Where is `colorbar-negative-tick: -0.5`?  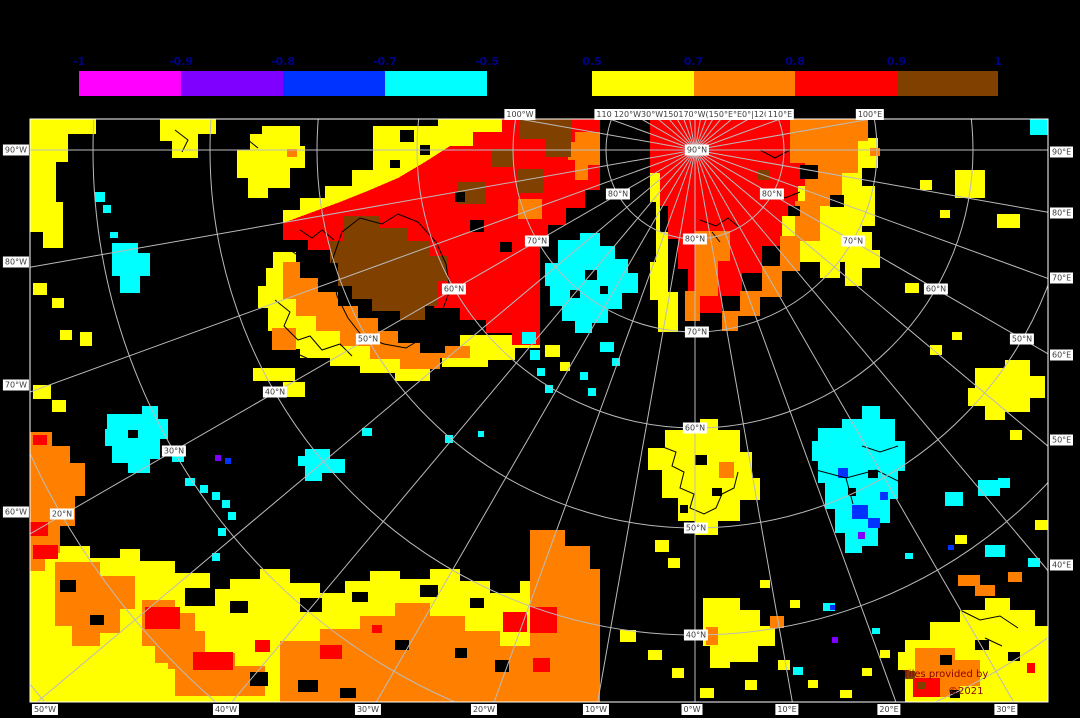
colorbar-negative-tick: -0.5 is located at coordinates (487, 61).